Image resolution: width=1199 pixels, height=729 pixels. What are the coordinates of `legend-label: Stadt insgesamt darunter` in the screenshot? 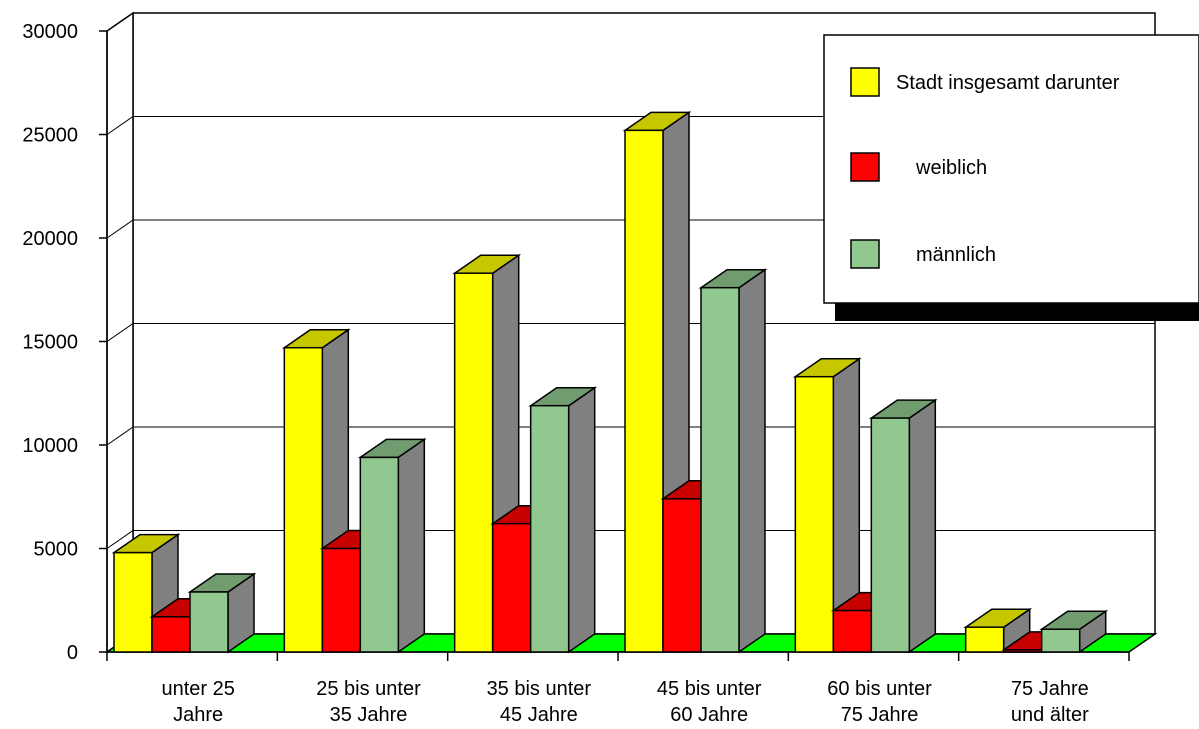 It's located at (1008, 83).